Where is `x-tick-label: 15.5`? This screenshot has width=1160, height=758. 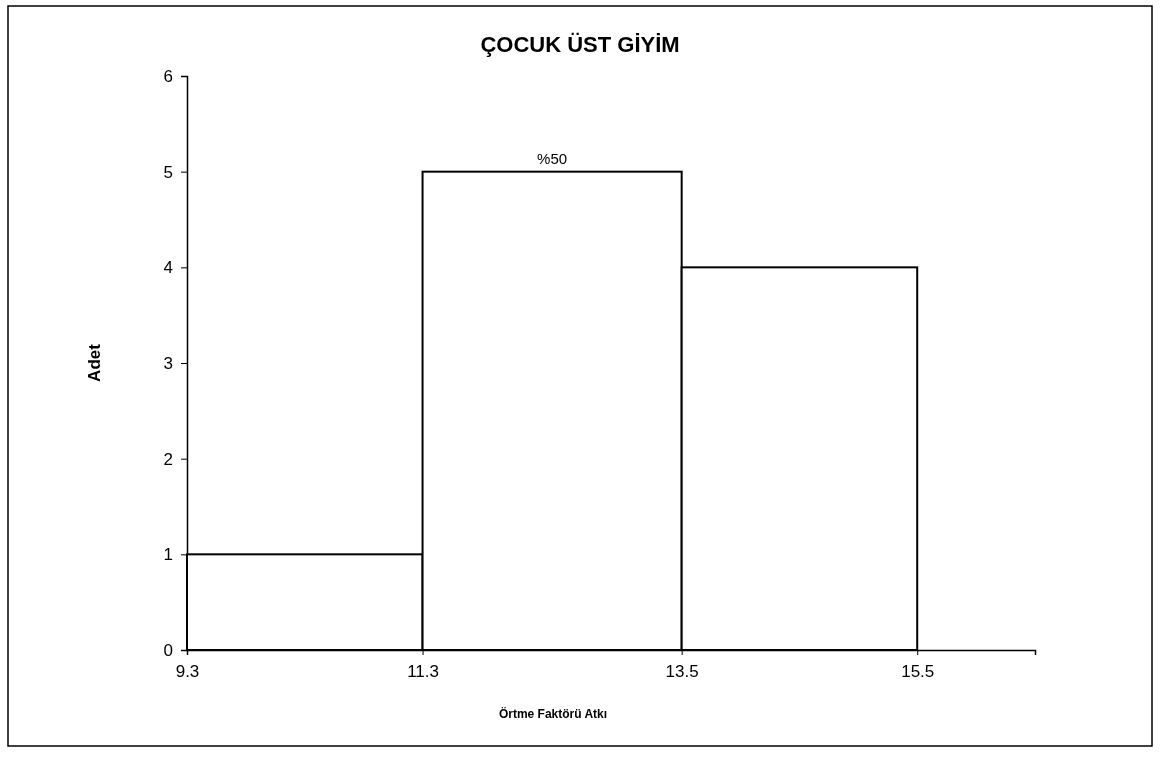
x-tick-label: 15.5 is located at coordinates (918, 672).